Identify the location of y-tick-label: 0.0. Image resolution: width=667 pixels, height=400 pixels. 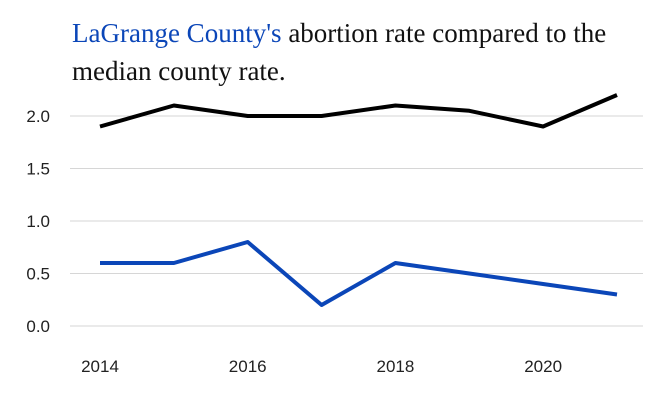
(38, 326).